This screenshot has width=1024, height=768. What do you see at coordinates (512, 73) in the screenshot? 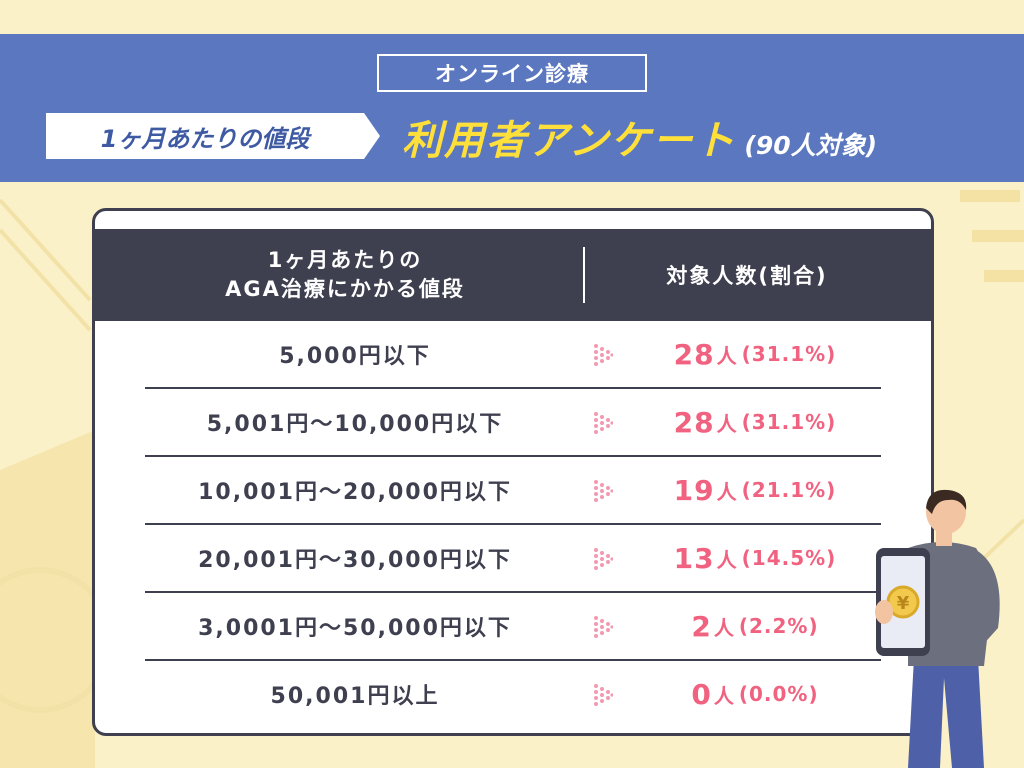
I see `category-label: オンライン診療` at bounding box center [512, 73].